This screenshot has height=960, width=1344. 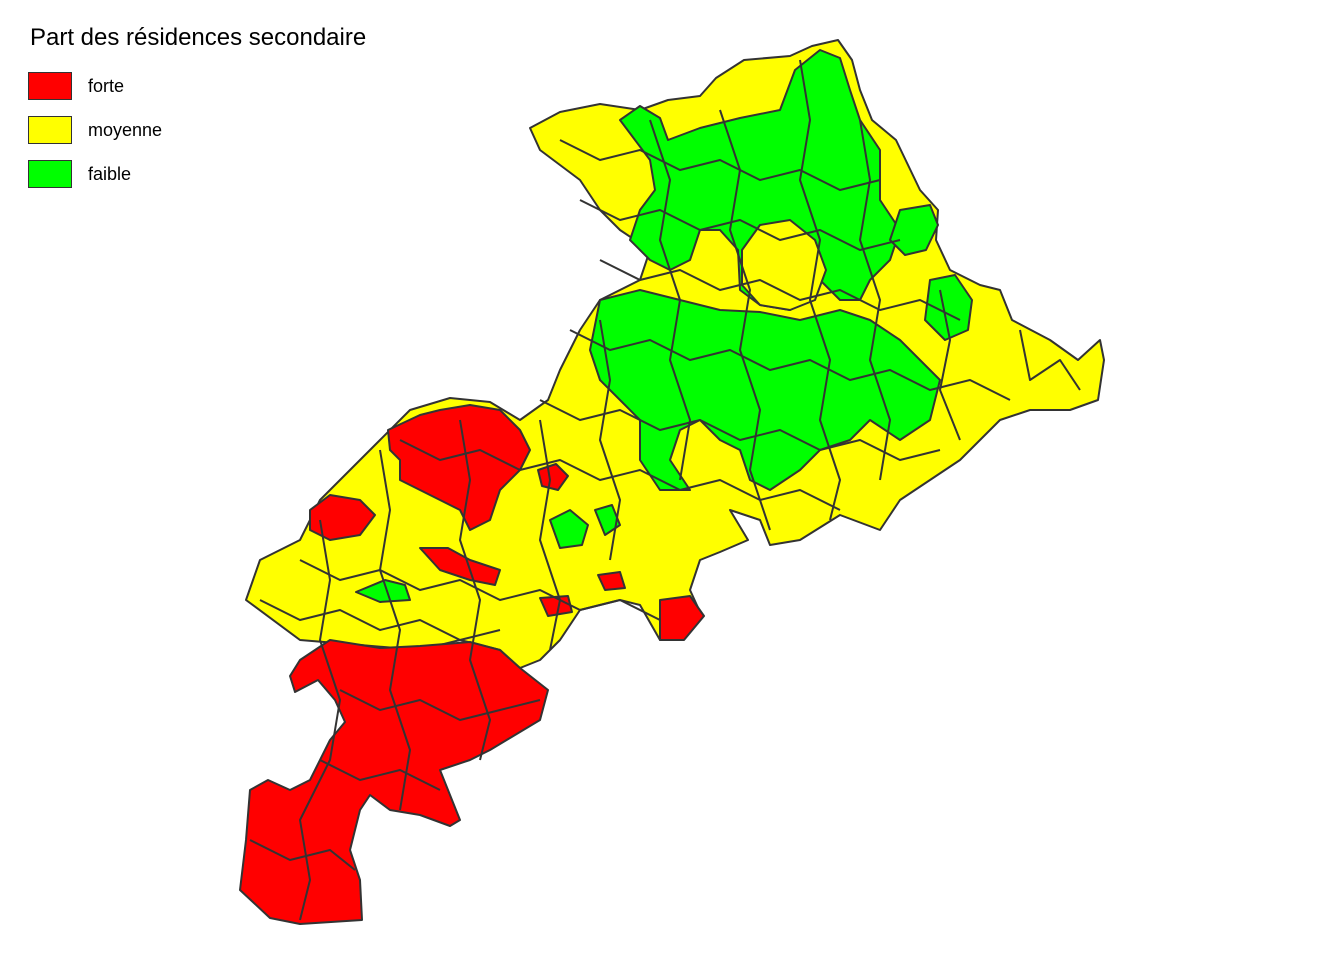 I want to click on region-faible-sw2, so click(x=607, y=520).